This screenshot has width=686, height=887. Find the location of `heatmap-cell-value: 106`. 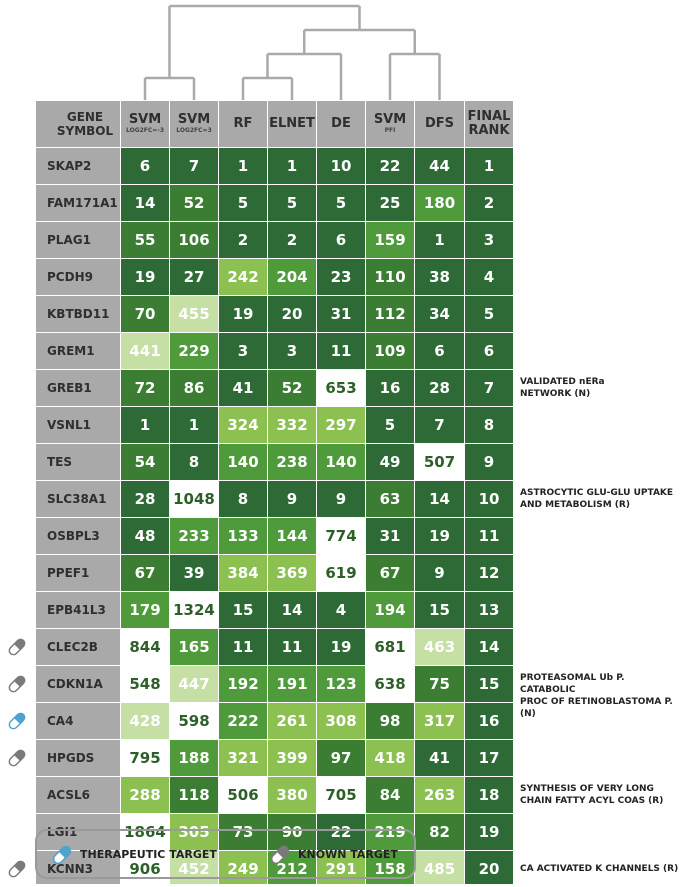

heatmap-cell-value: 106 is located at coordinates (194, 240).